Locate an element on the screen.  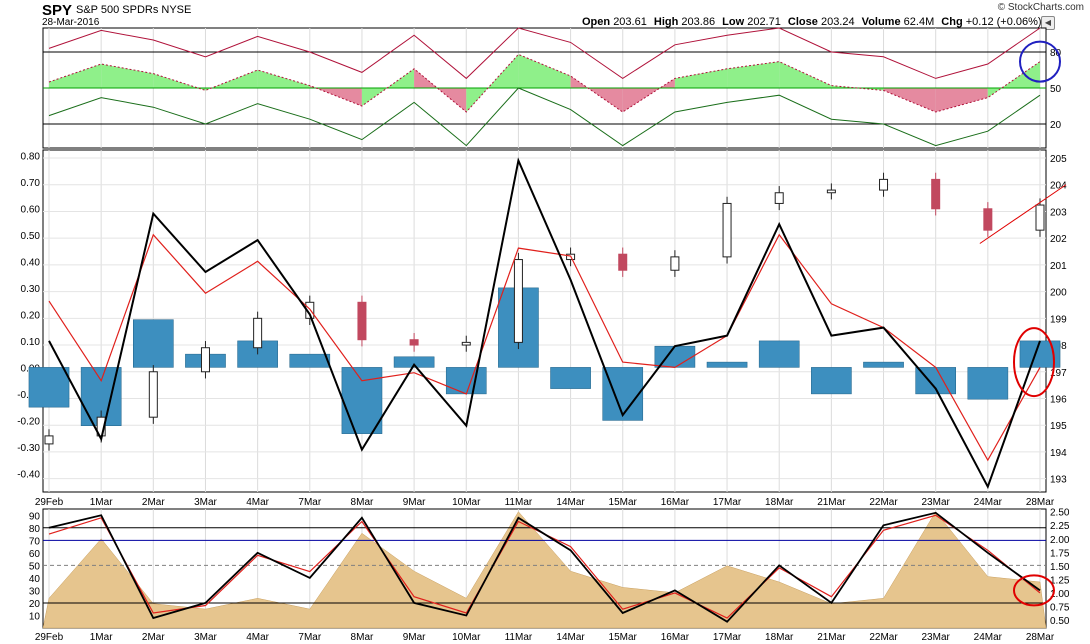
scroll-right-icon: ◀ is located at coordinates (1048, 23).